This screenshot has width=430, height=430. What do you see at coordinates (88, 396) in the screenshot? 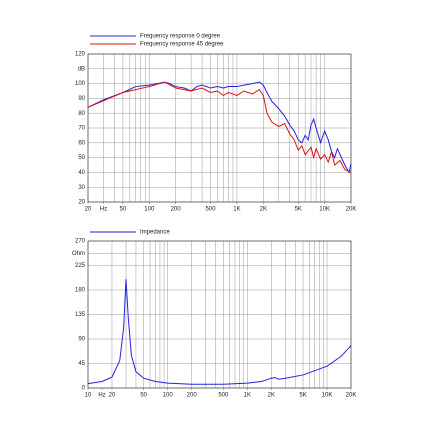
I see `x-tick-label: 10` at bounding box center [88, 396].